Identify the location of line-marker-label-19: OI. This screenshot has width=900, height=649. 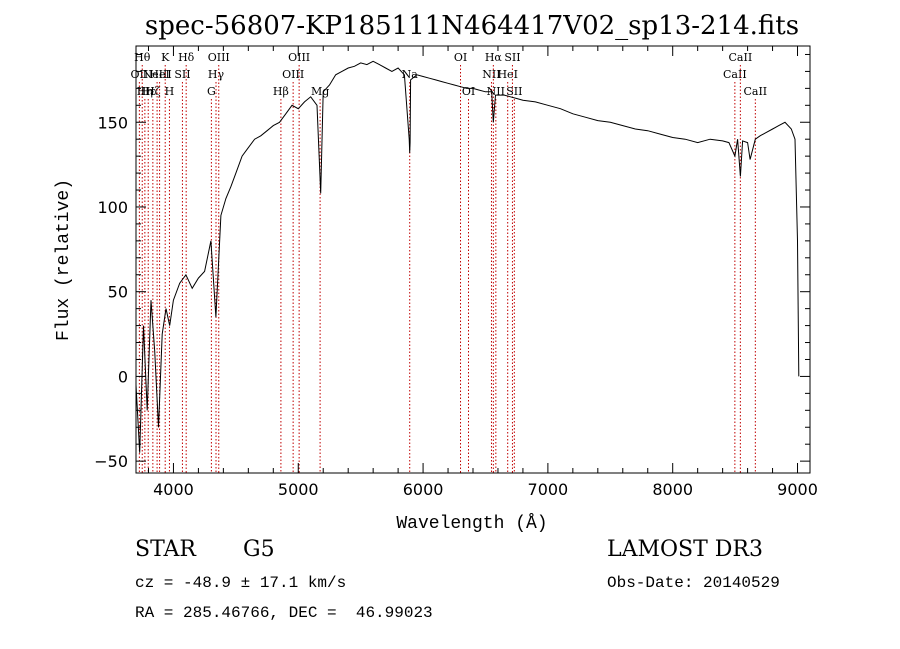
(460, 57).